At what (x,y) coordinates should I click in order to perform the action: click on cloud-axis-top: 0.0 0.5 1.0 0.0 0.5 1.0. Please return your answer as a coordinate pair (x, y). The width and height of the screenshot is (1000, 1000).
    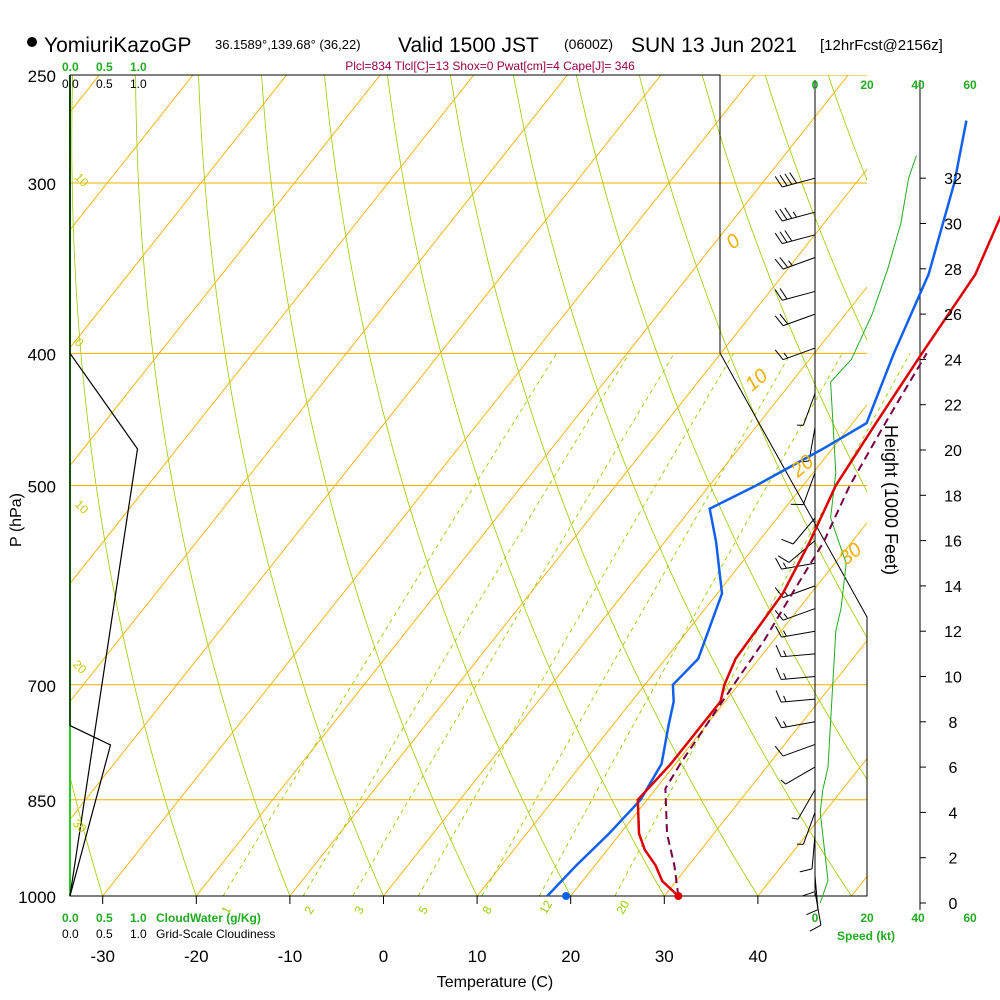
    Looking at the image, I should click on (104, 75).